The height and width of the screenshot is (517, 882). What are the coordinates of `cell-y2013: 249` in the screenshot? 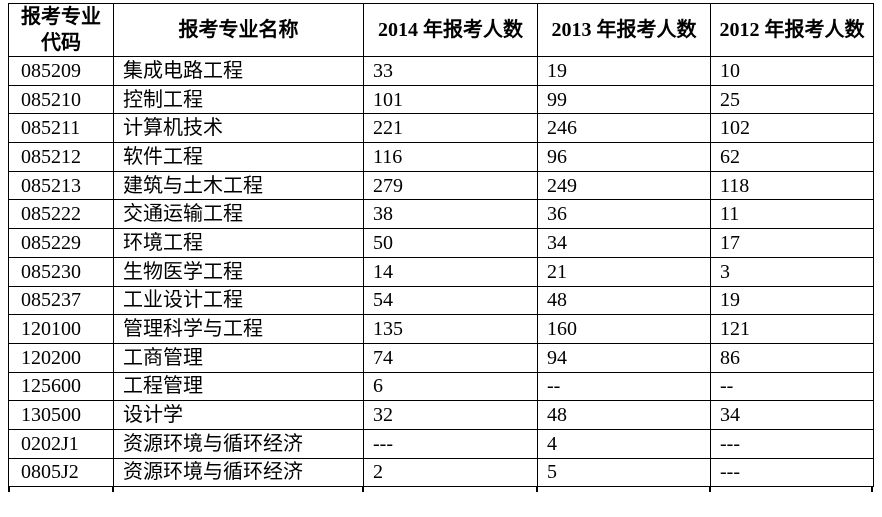 It's located at (624, 185).